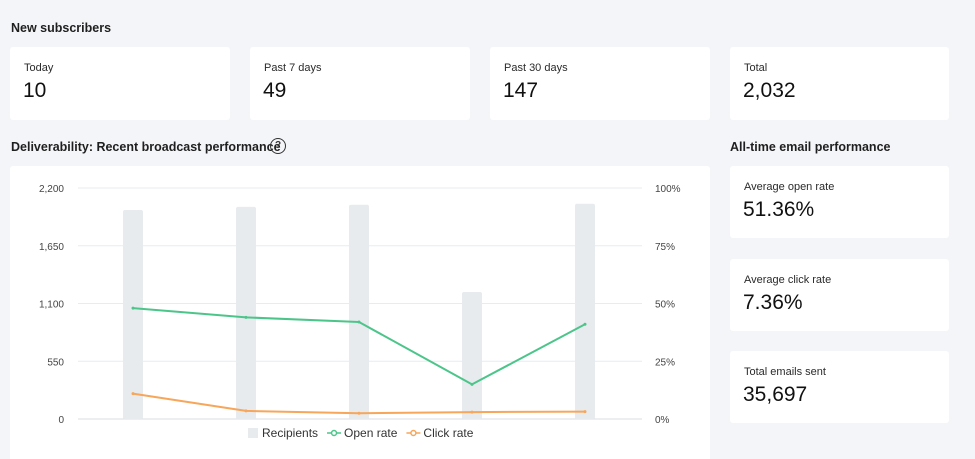  What do you see at coordinates (61, 420) in the screenshot?
I see `y-tick-label: 0` at bounding box center [61, 420].